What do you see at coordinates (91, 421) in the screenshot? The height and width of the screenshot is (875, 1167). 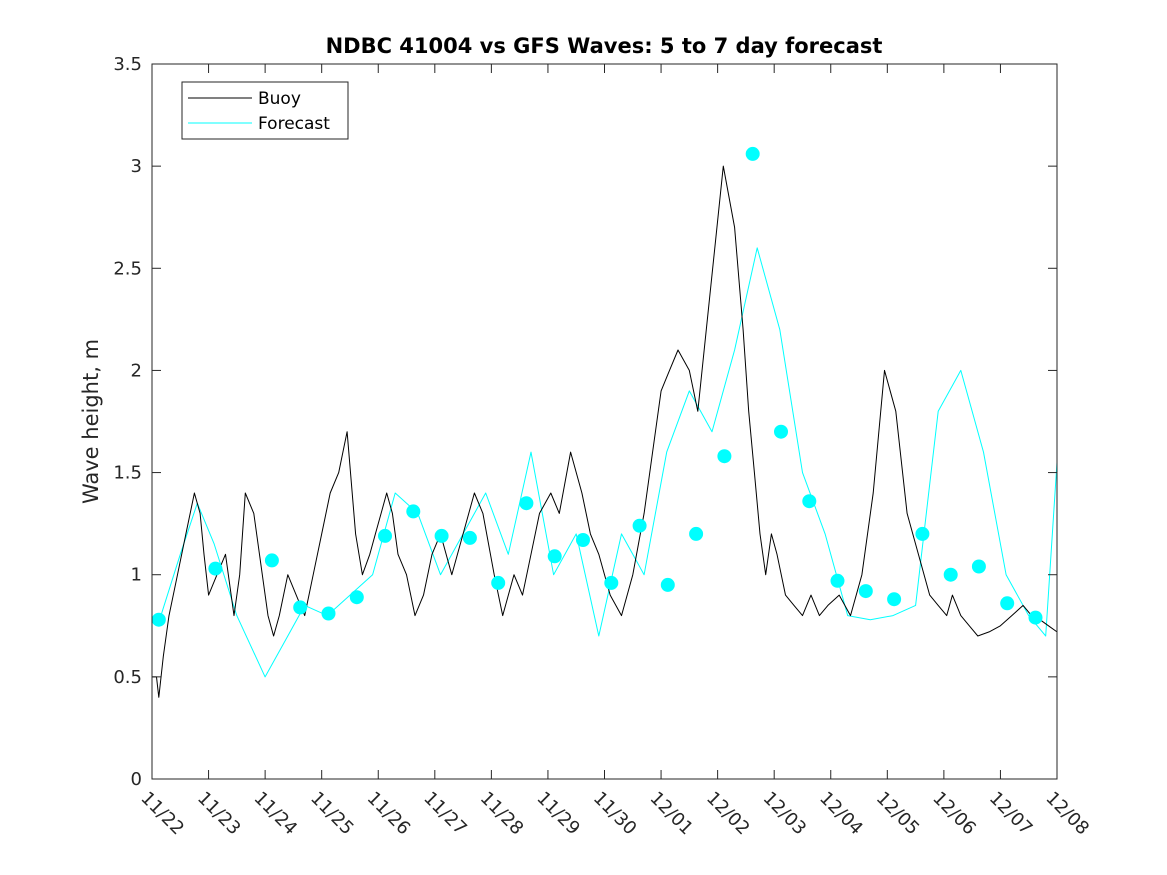 I see `y-axis-label: Wave height, m` at bounding box center [91, 421].